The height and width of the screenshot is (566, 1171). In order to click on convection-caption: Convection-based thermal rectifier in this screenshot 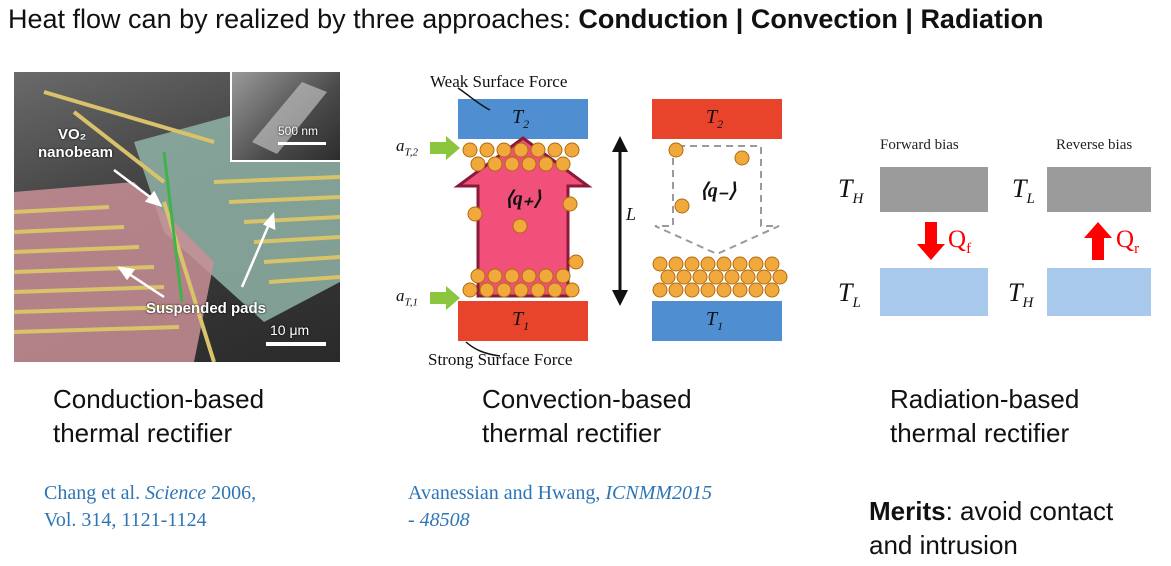, I will do `click(587, 416)`.